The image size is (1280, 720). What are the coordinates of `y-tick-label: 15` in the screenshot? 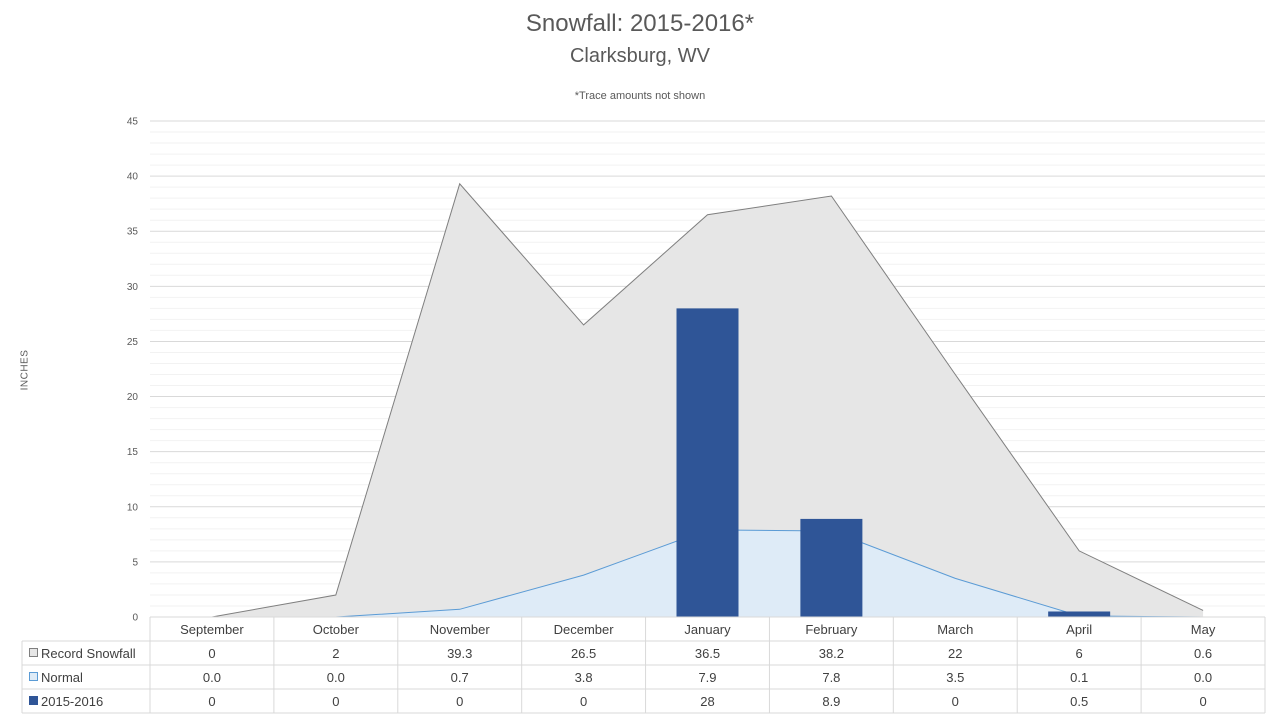 It's located at (133, 452).